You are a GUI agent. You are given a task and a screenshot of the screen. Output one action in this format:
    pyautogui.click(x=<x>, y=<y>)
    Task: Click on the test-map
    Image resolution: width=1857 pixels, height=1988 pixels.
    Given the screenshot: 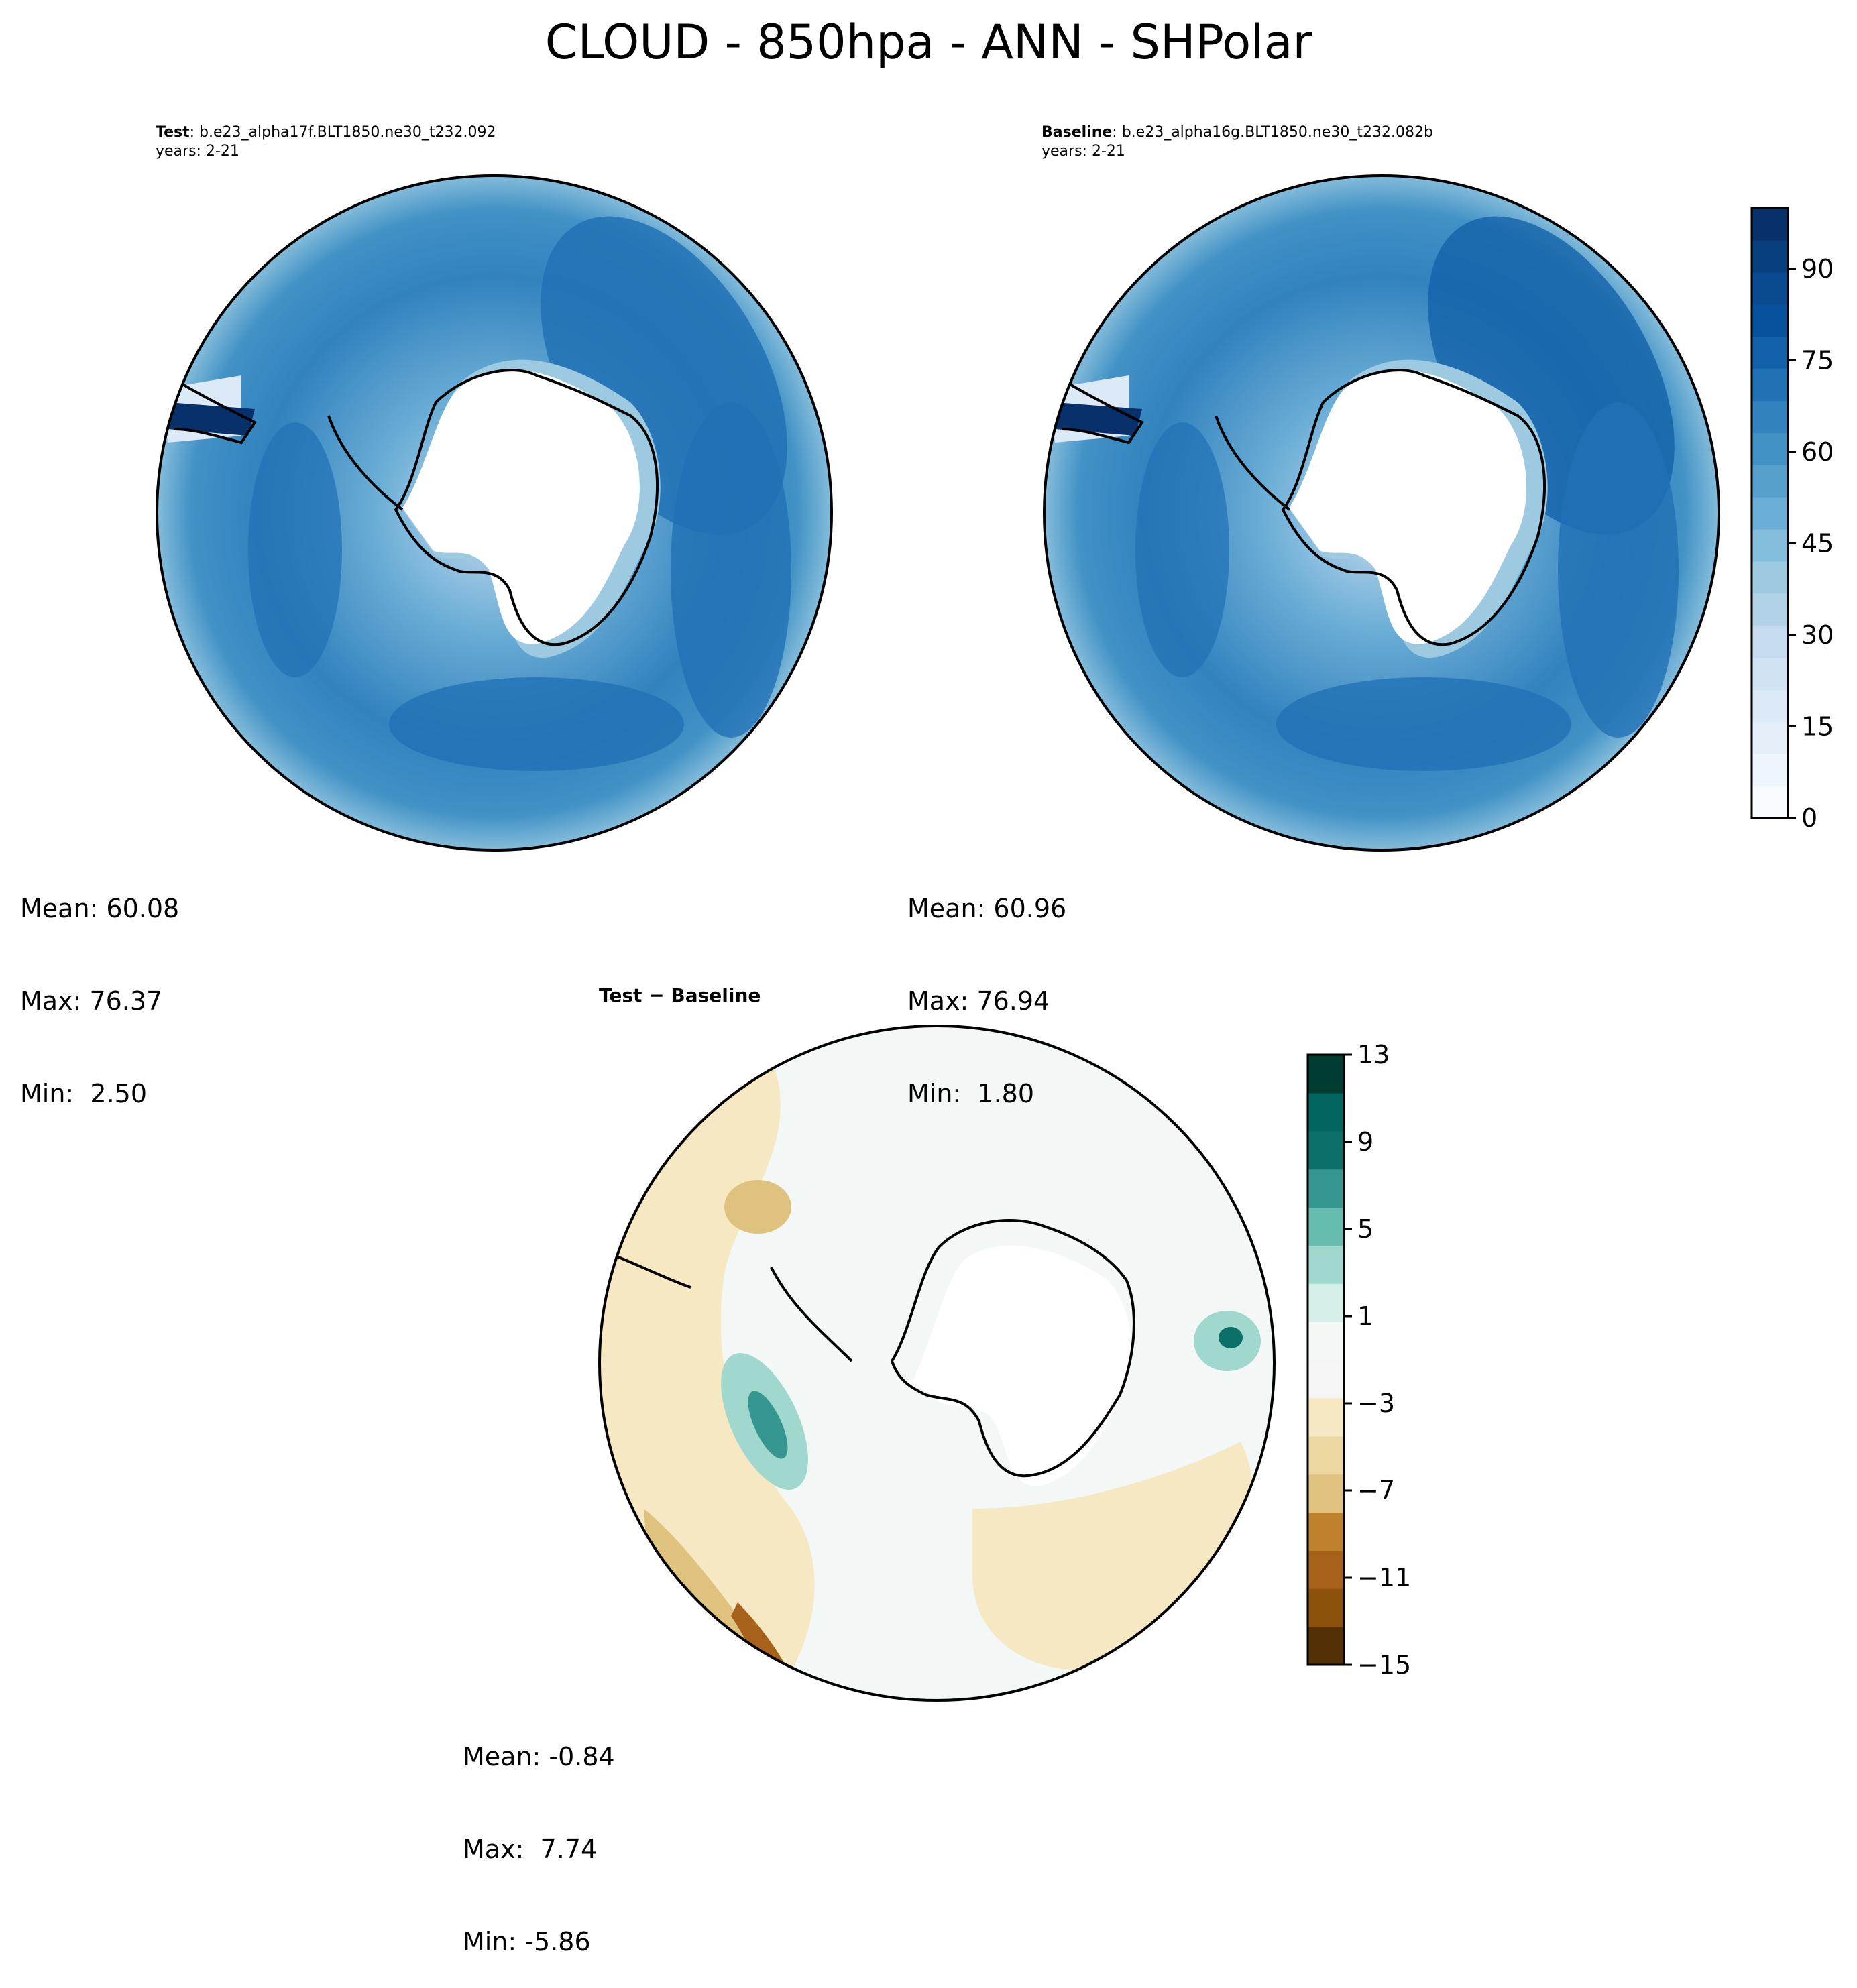 What is the action you would take?
    pyautogui.click(x=494, y=513)
    